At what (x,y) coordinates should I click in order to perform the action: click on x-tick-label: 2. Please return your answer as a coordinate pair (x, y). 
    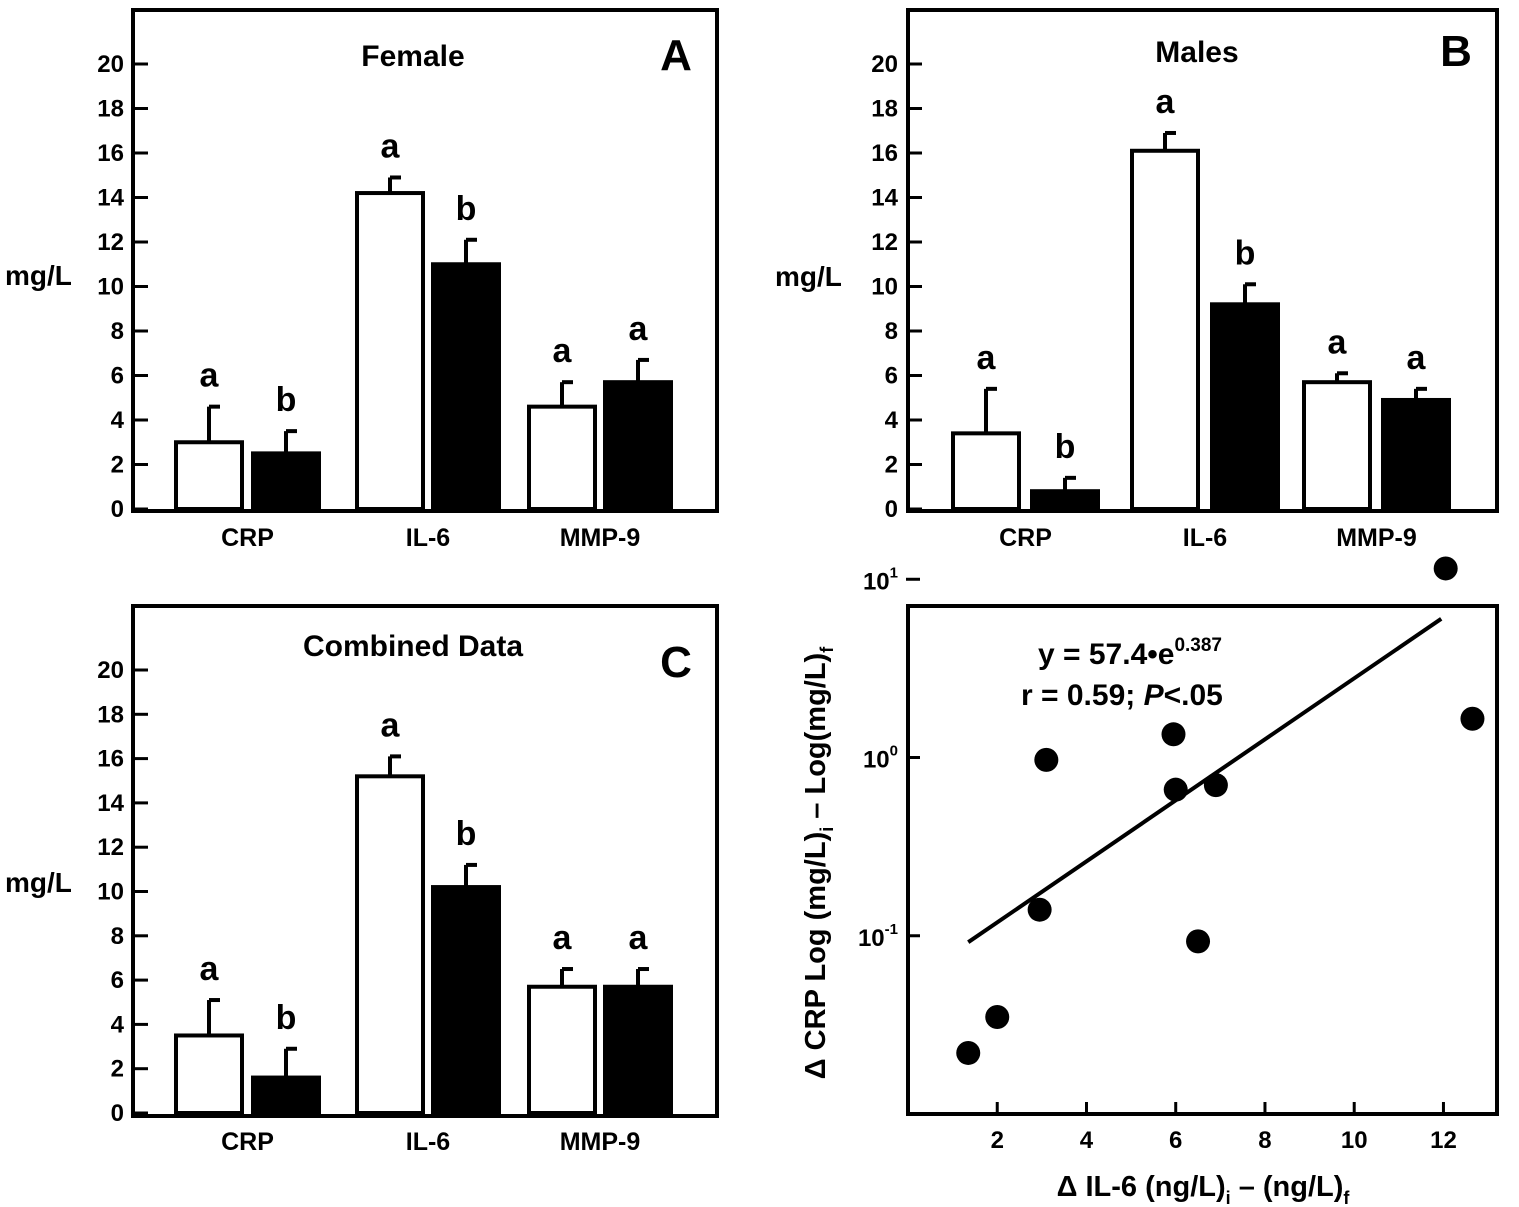
    Looking at the image, I should click on (997, 1140).